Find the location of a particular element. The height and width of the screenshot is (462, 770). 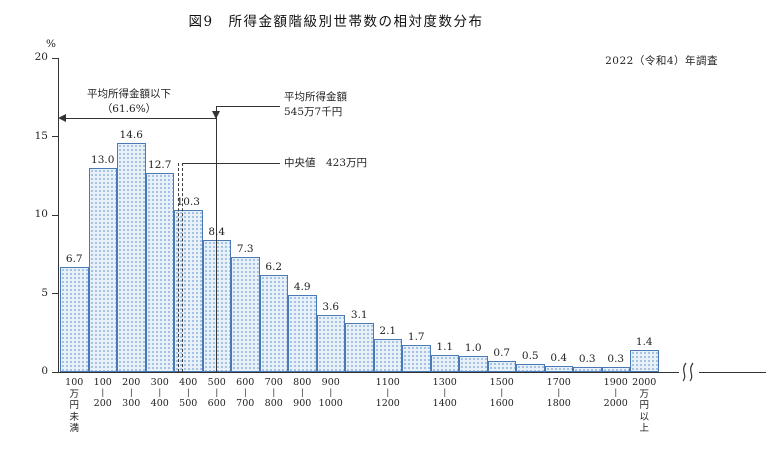

below-mean-annotation: 平均所得金額以下 （61.6%） is located at coordinates (129, 102).